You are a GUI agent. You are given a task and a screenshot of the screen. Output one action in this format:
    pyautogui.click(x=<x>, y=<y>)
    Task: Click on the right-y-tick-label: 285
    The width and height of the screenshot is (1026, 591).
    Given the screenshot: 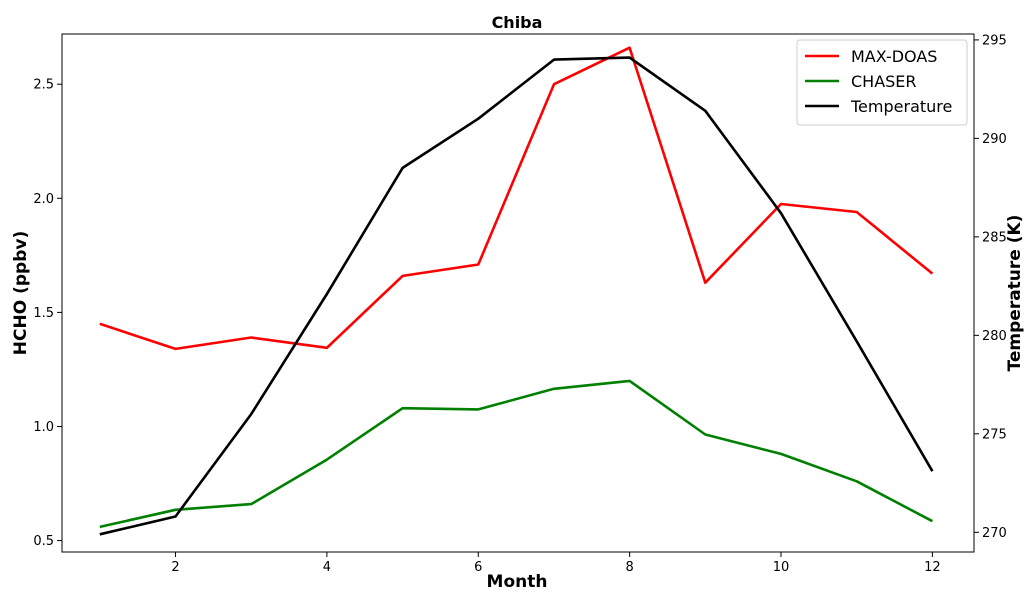 What is the action you would take?
    pyautogui.click(x=994, y=237)
    